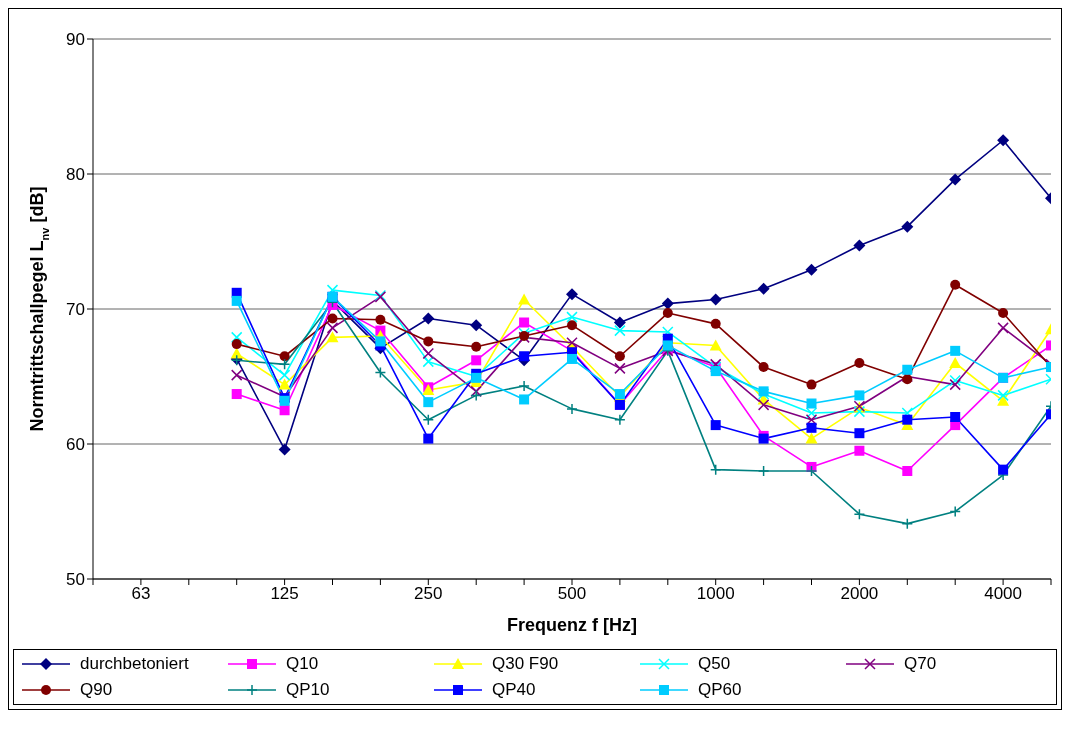  Describe the element at coordinates (96, 690) in the screenshot. I see `legend-label: Q90` at that location.